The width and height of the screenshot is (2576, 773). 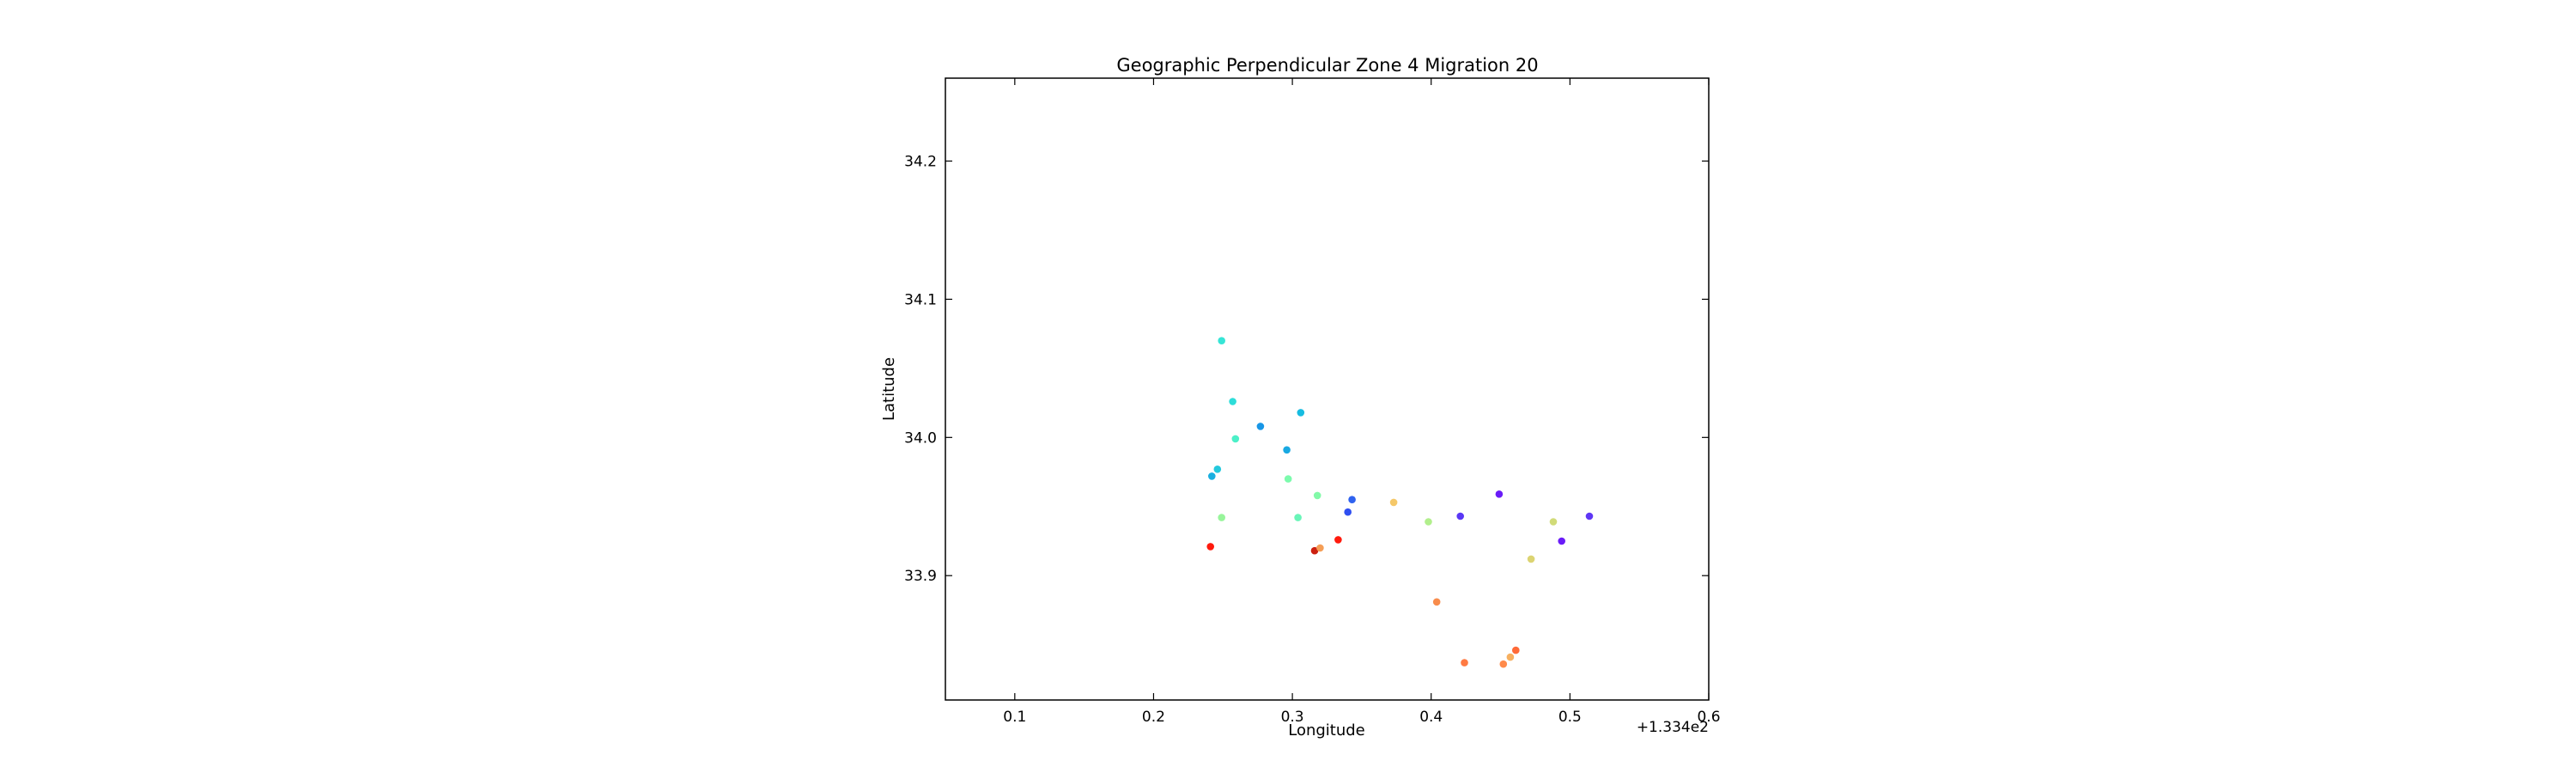 I want to click on x-tick-label-5: 0.6, so click(x=1708, y=717).